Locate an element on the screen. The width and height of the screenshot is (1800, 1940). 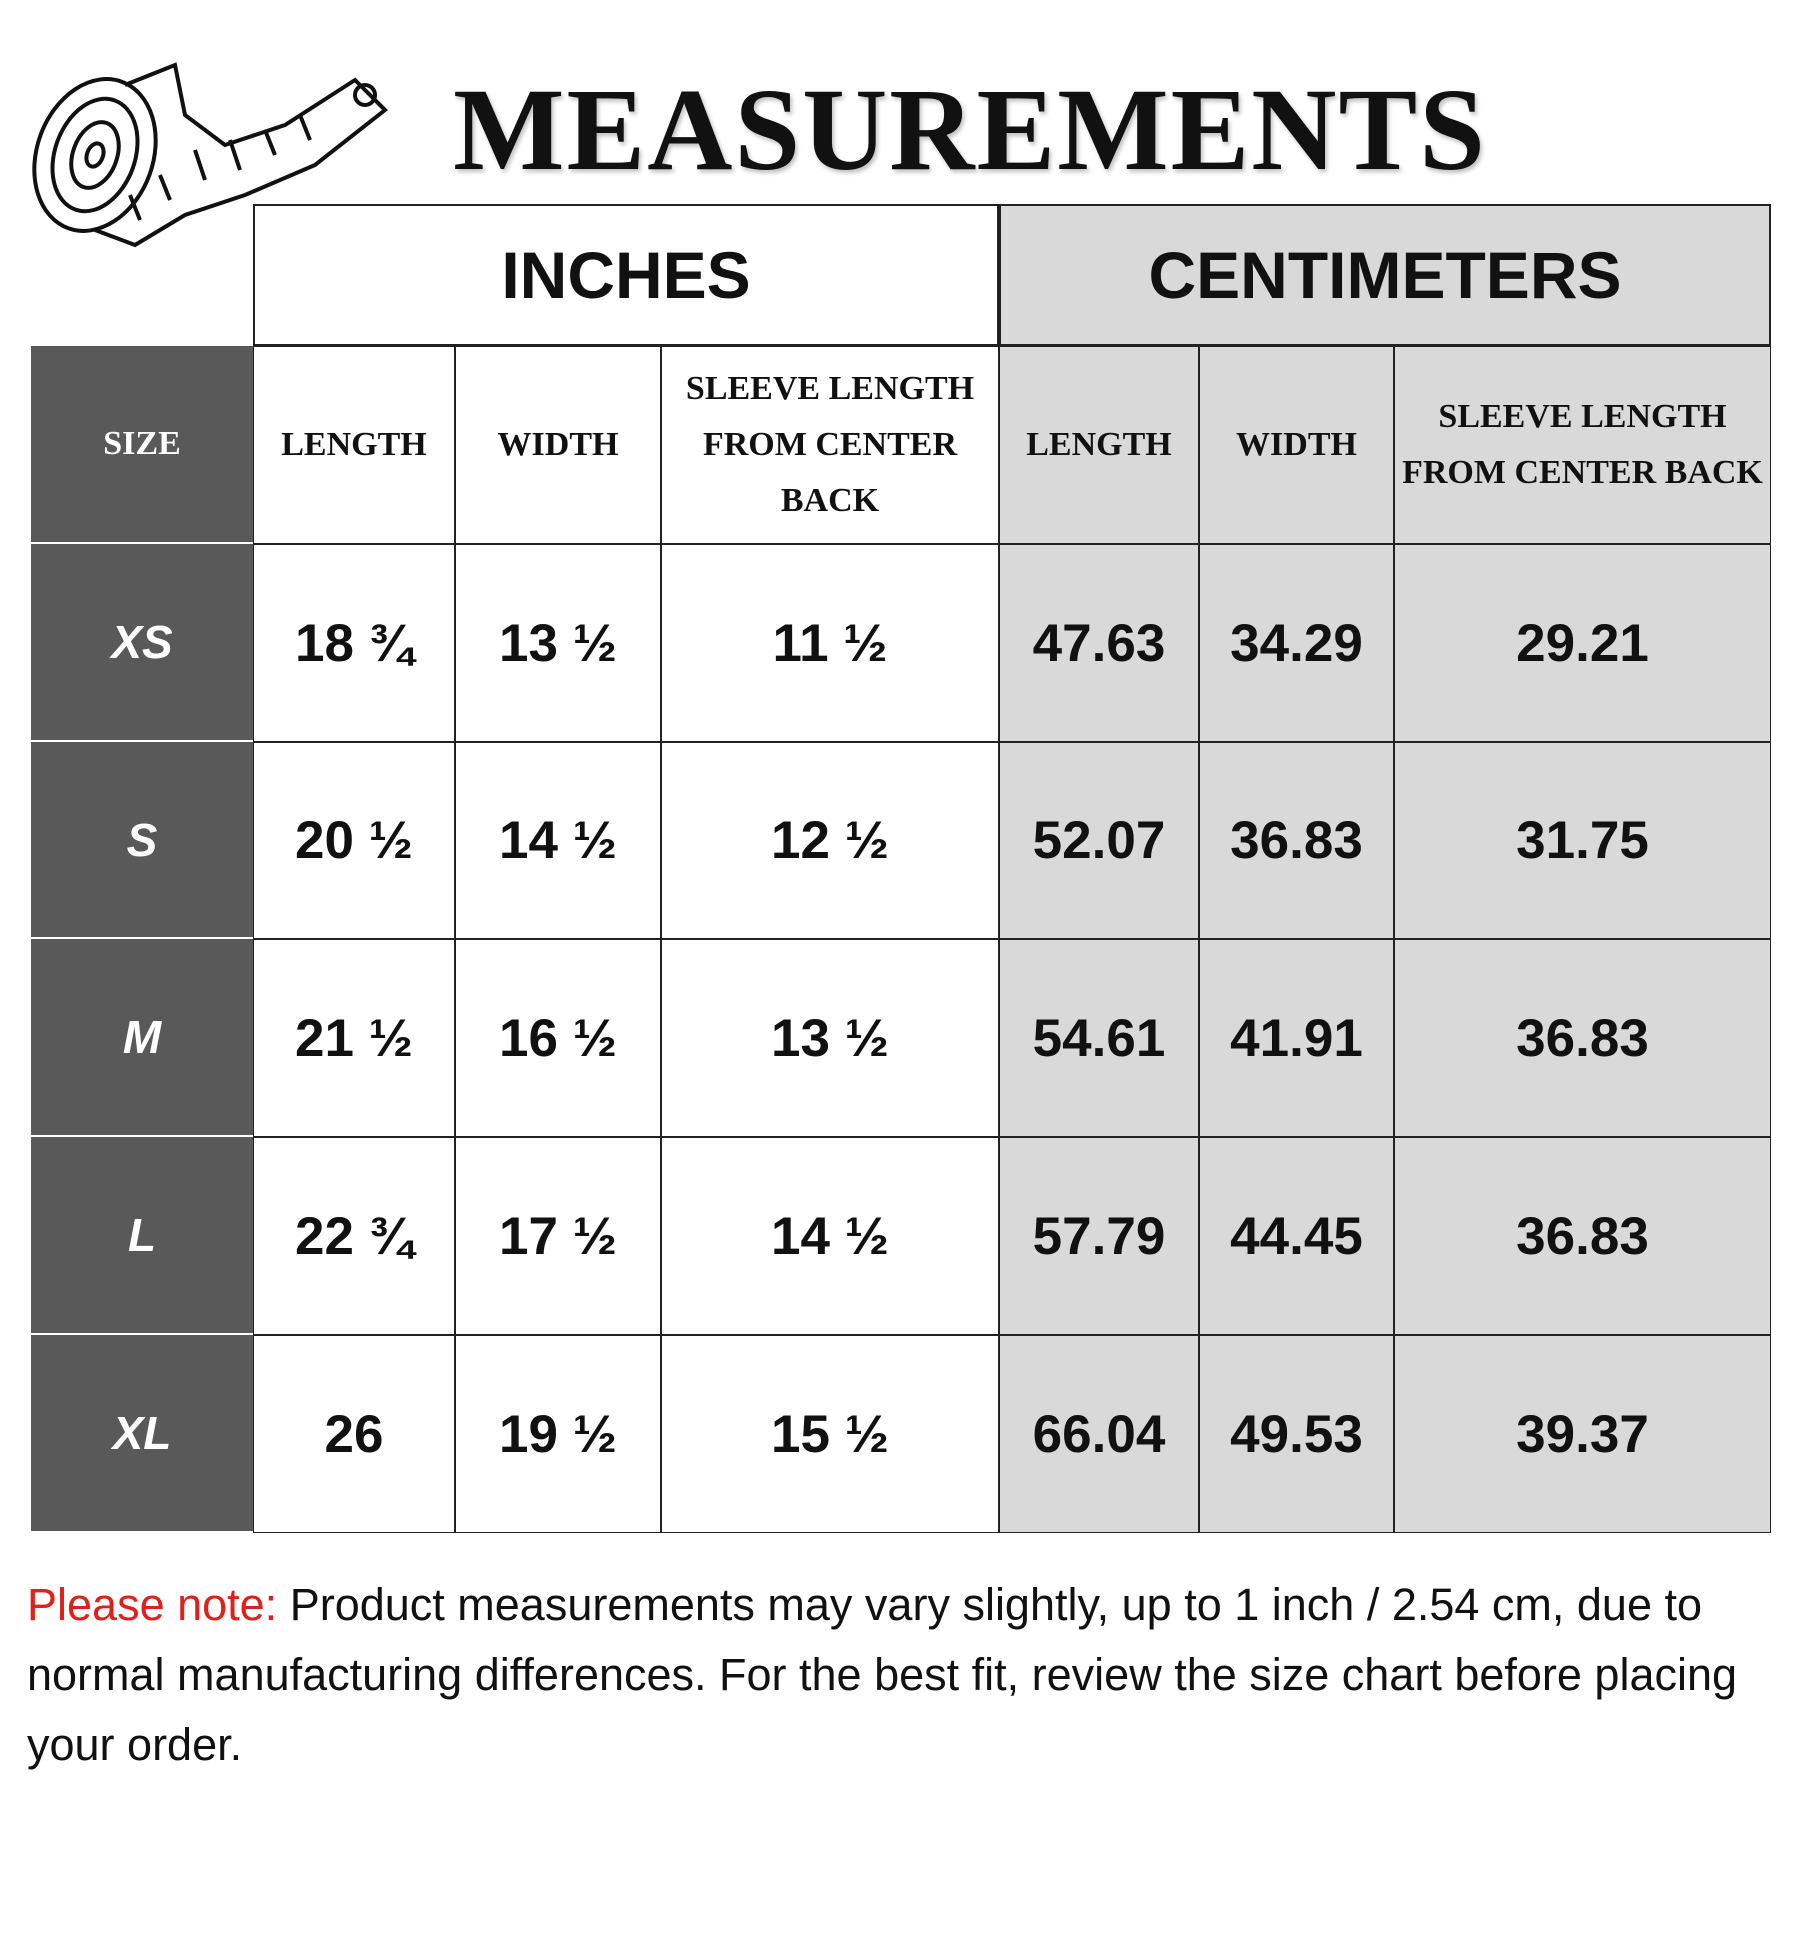
table-cell: 57.79 is located at coordinates (1099, 1236).